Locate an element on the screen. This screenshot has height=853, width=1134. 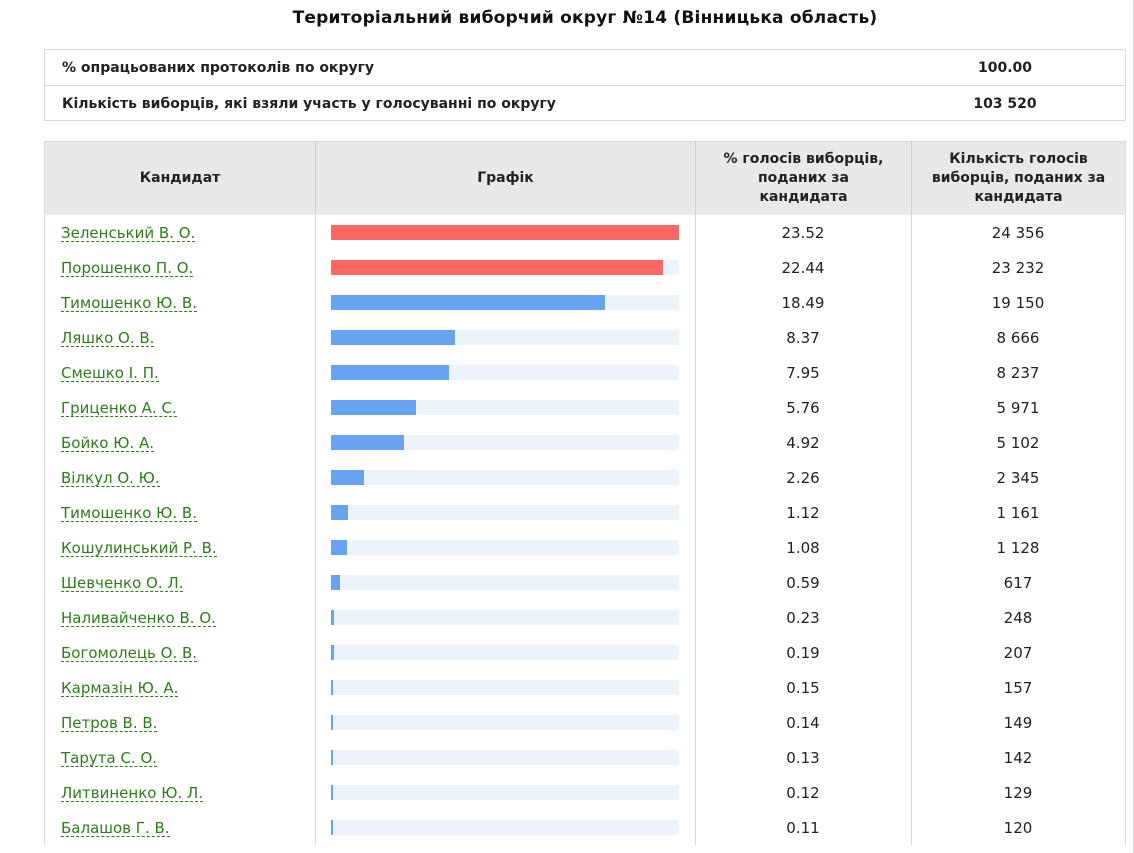
candidate-link: Кошулинський Р. В. is located at coordinates (139, 548).